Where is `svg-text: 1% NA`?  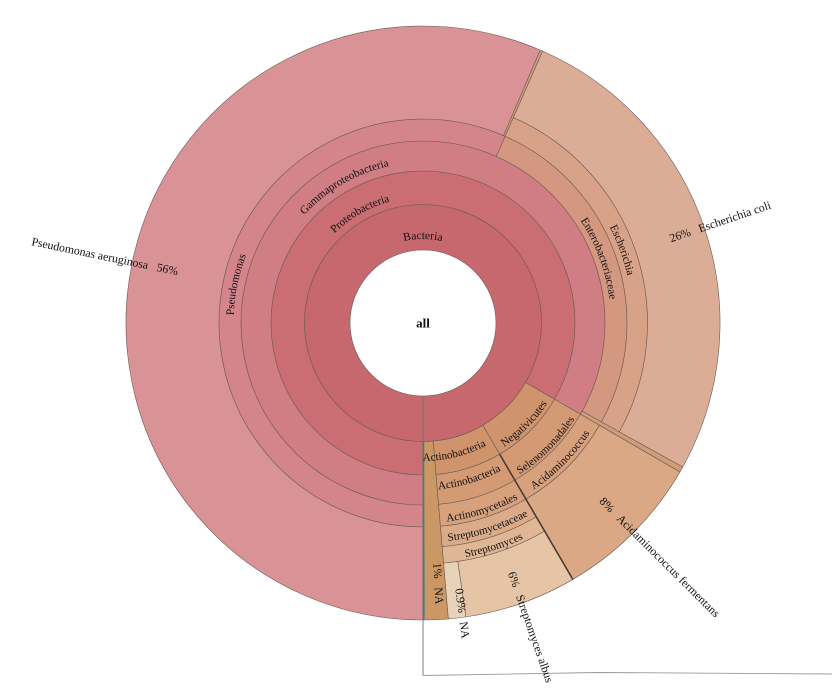
svg-text: 1% NA is located at coordinates (438, 583).